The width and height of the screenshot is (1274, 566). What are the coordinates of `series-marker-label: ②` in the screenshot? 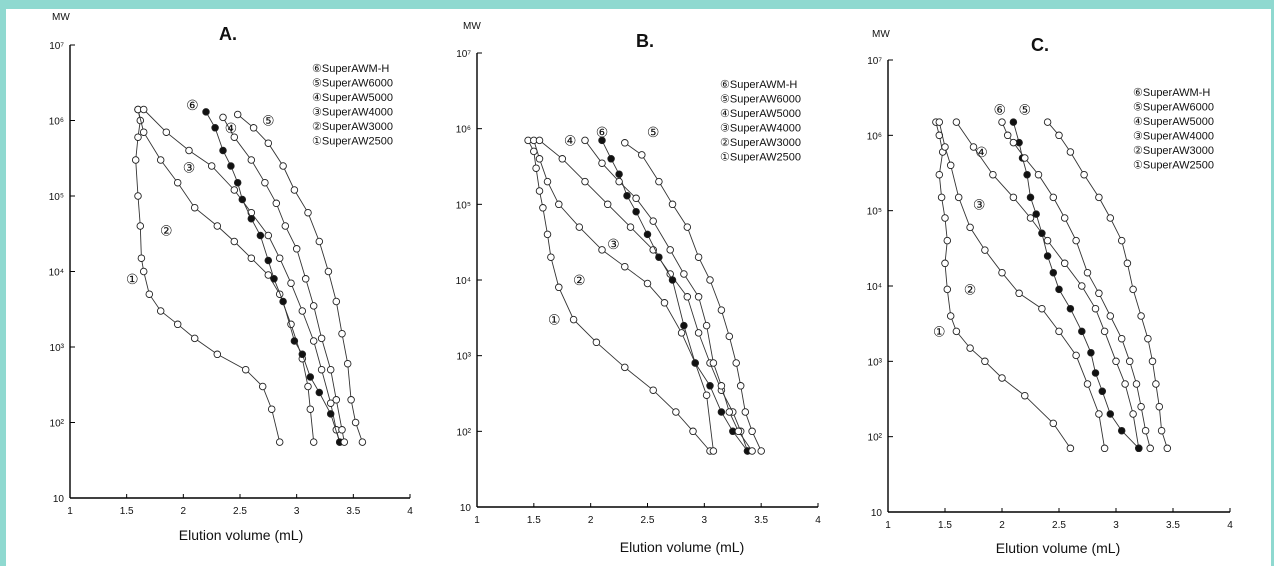 It's located at (970, 289).